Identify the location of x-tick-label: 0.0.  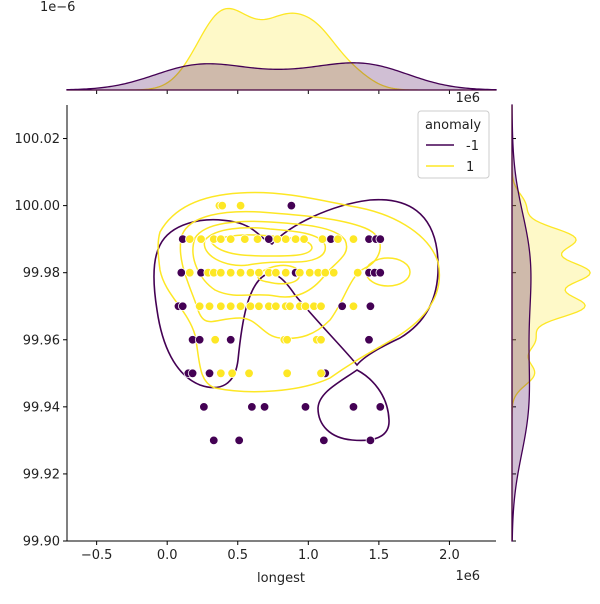
(167, 555).